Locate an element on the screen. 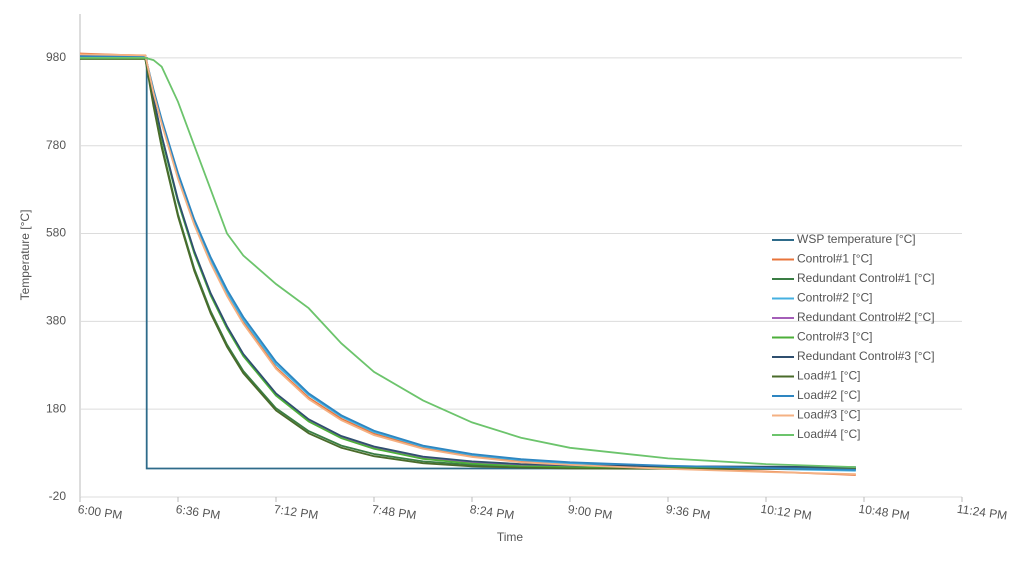  legend-label: Control#2 [°C] is located at coordinates (835, 298).